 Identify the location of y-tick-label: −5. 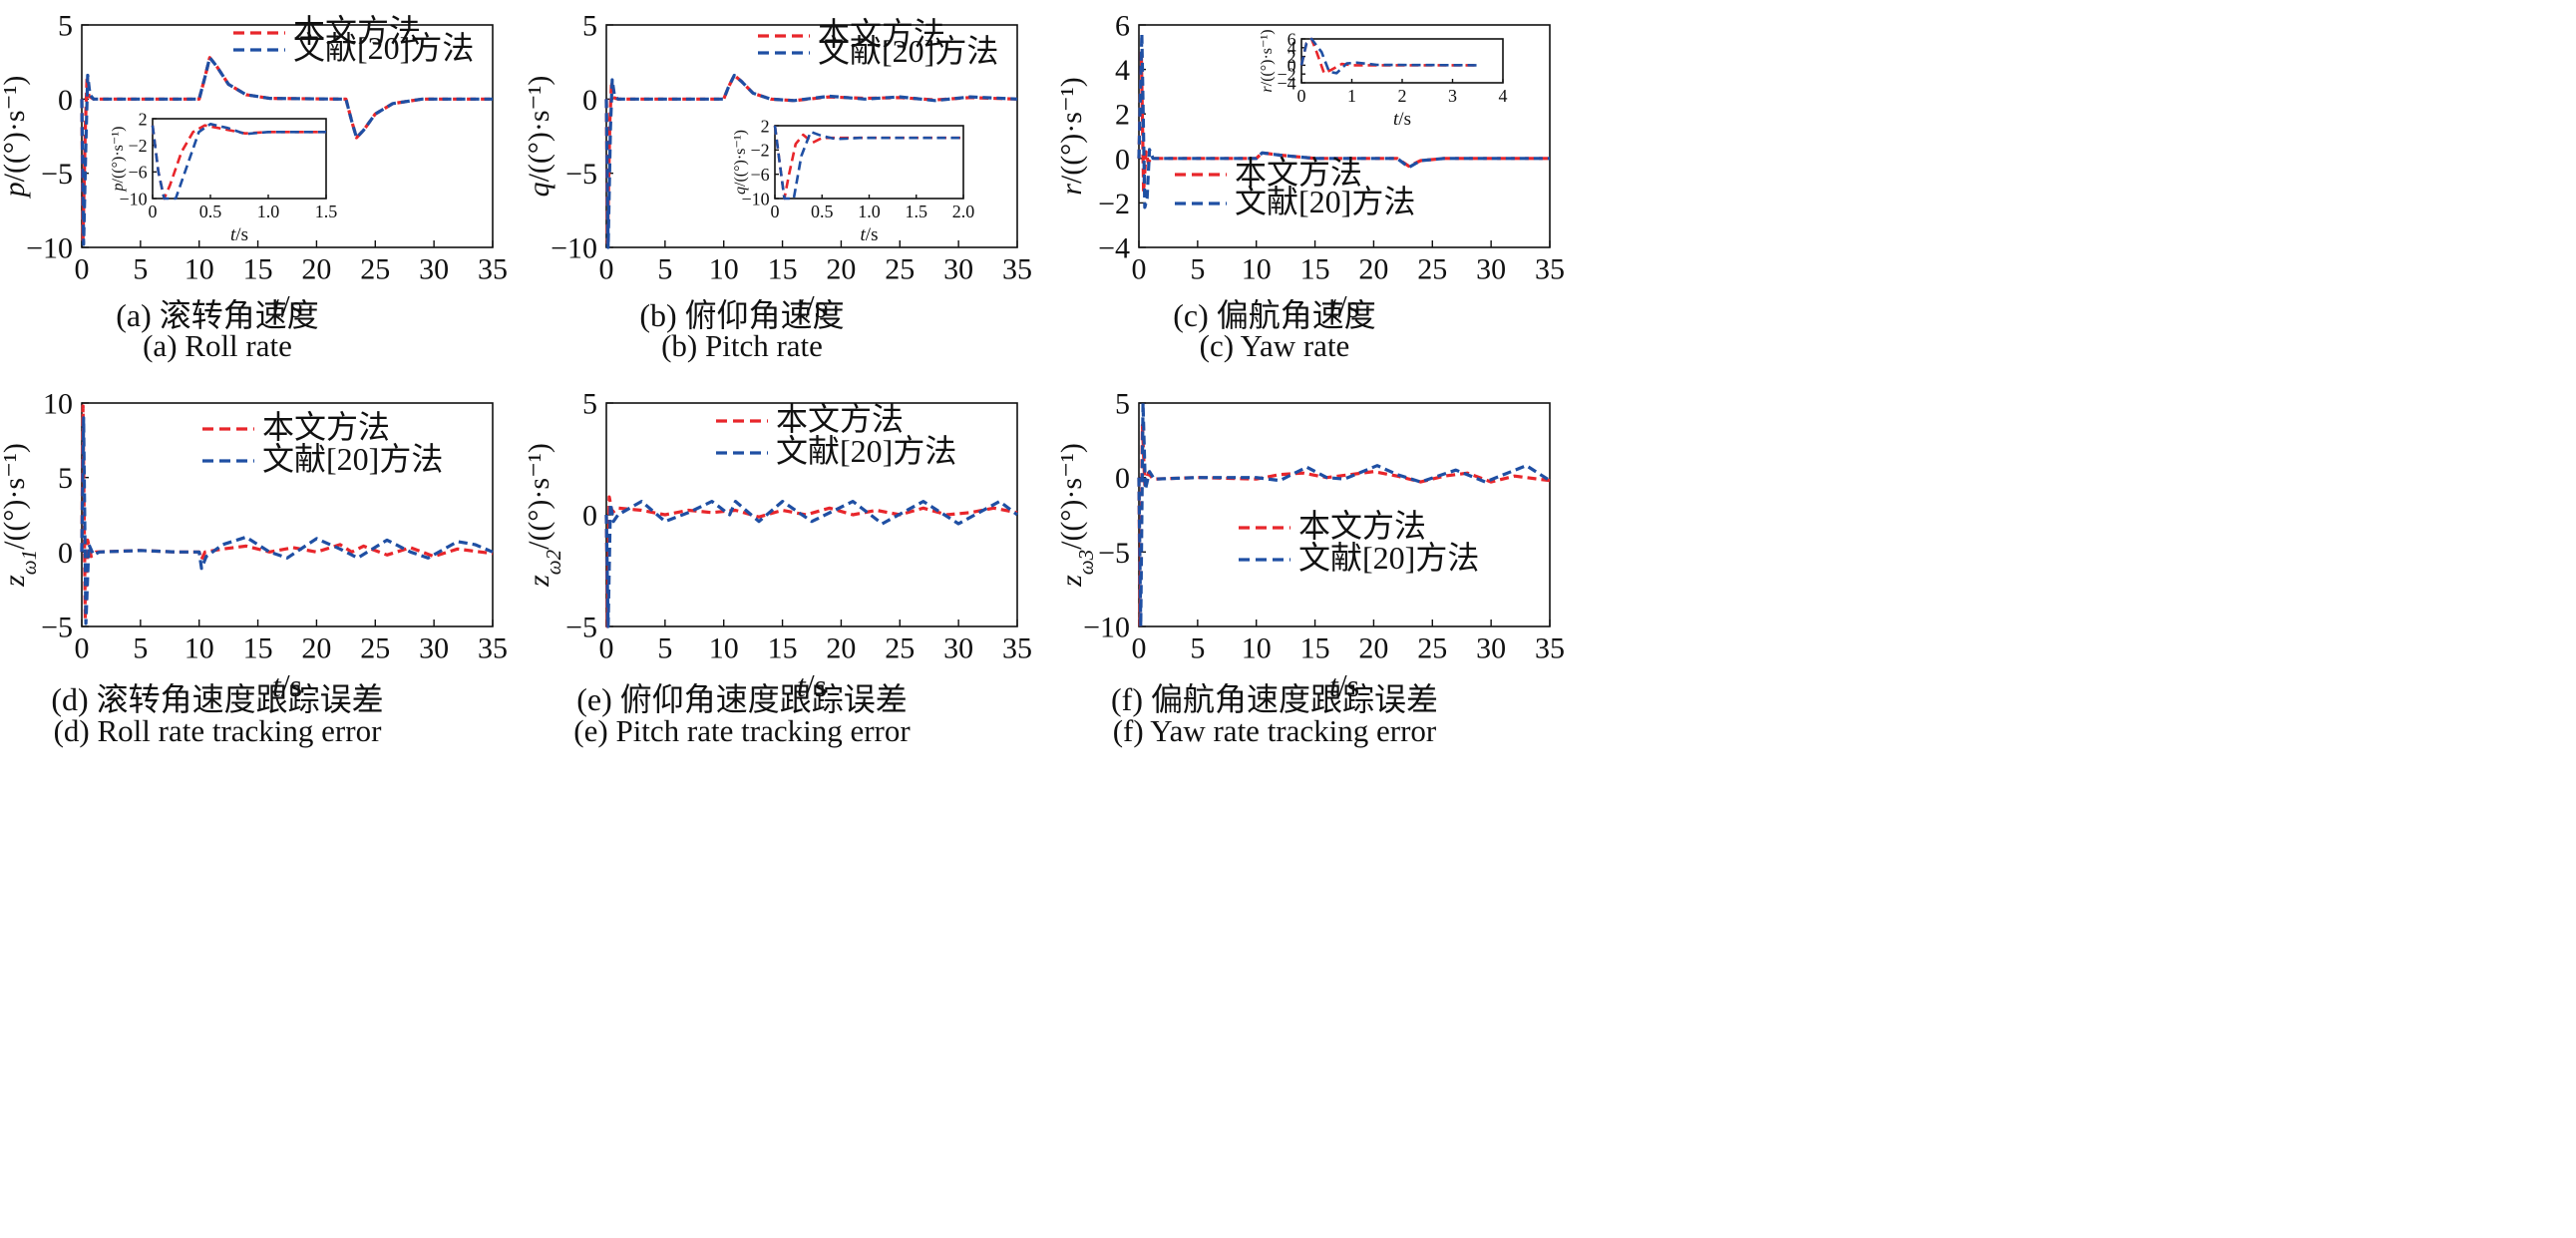
(57, 175).